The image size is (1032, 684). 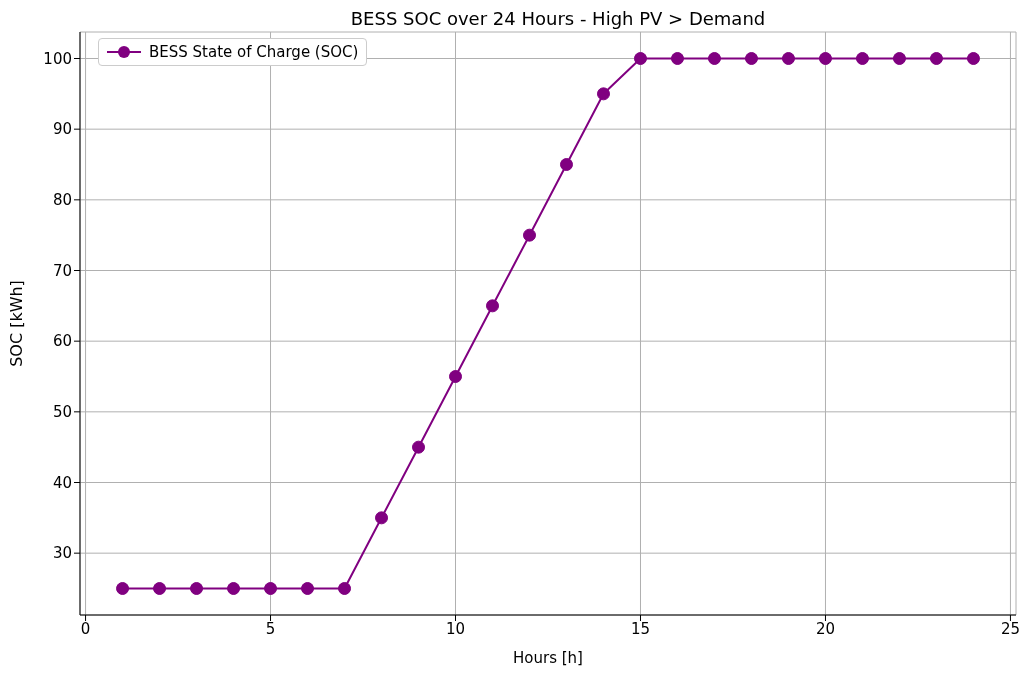 What do you see at coordinates (548, 658) in the screenshot?
I see `x-axis-title: Hours [h]` at bounding box center [548, 658].